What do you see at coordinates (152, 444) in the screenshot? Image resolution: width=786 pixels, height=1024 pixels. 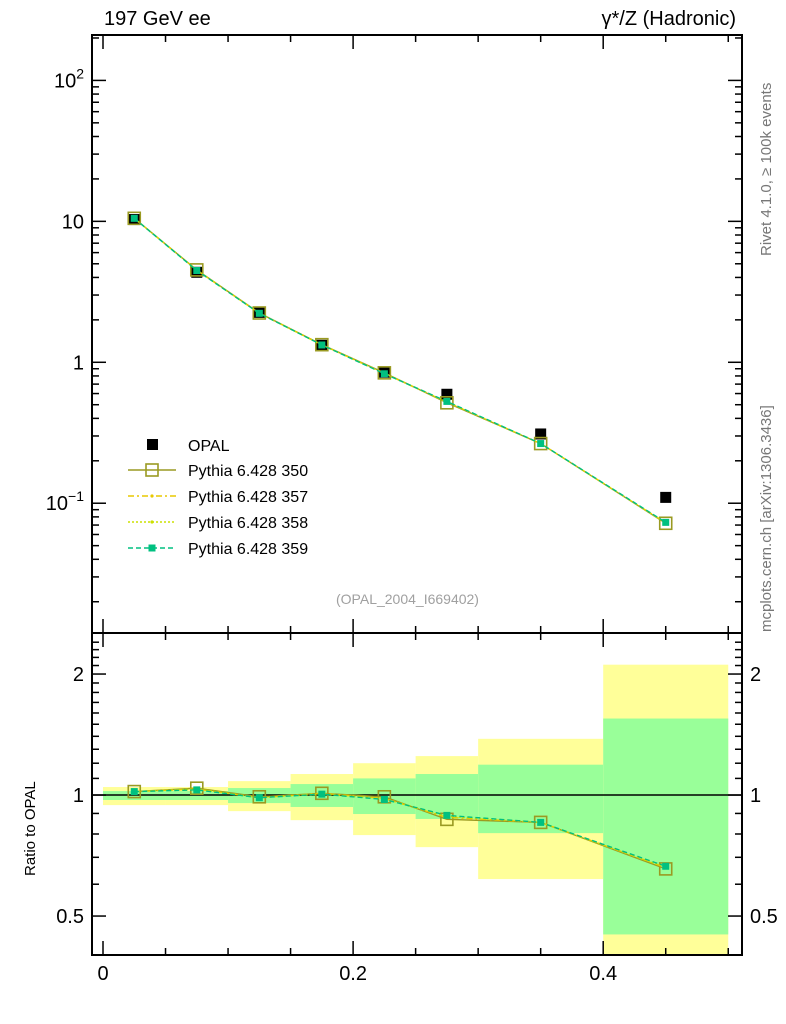 I see `legend-marker-opal` at bounding box center [152, 444].